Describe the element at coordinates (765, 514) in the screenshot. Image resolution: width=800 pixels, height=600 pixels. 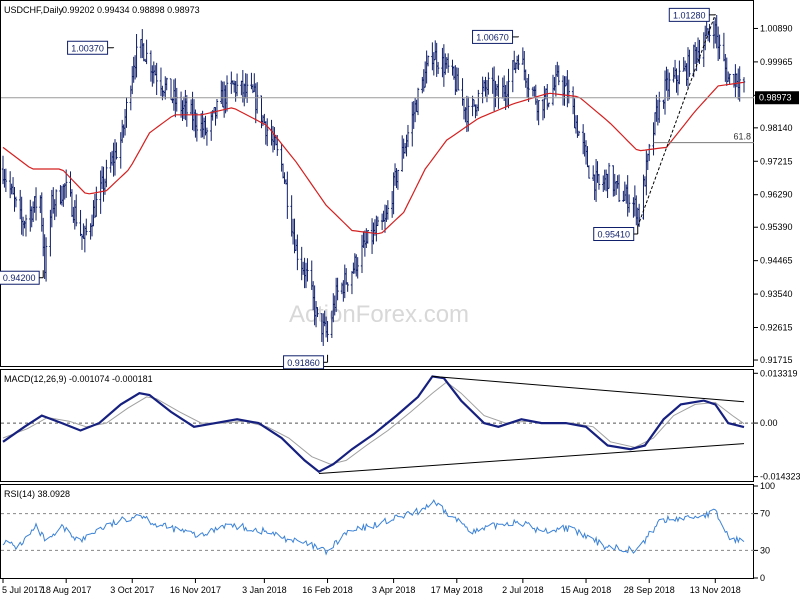
I see `rsi-tick-label: 70` at that location.